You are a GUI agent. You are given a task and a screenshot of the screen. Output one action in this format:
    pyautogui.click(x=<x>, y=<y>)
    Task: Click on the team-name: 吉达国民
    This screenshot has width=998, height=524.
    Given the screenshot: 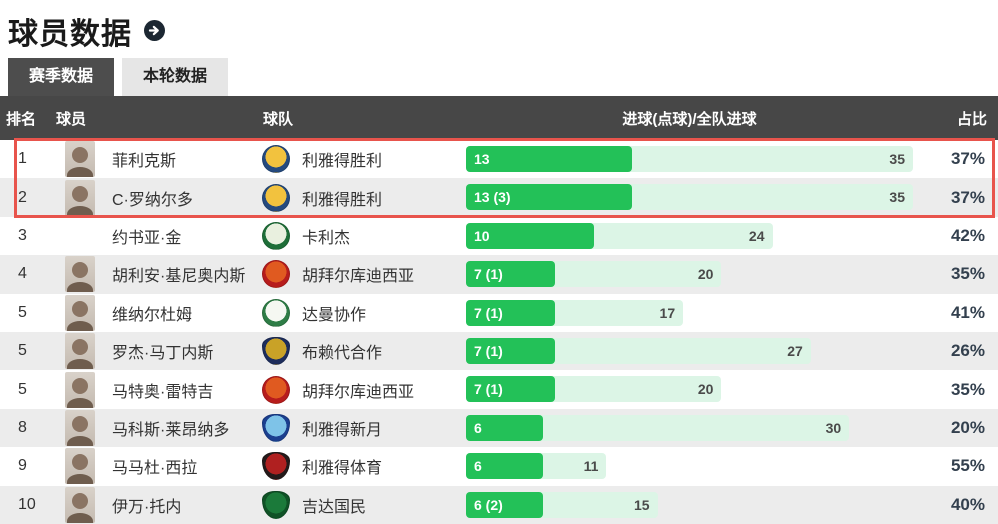 What is the action you would take?
    pyautogui.click(x=334, y=507)
    